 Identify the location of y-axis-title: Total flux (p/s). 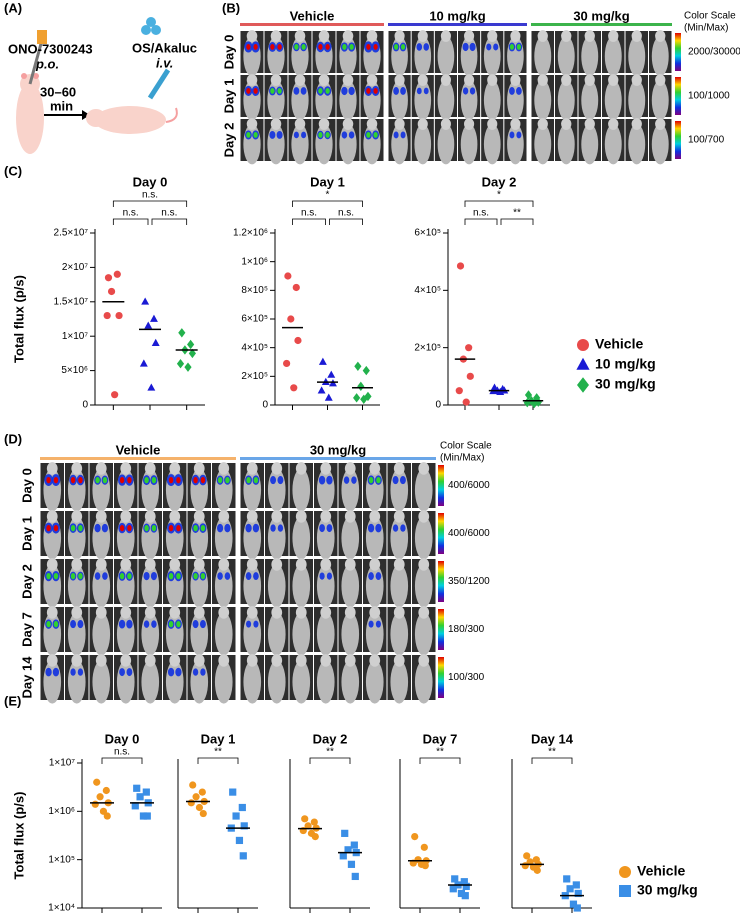
(18, 319).